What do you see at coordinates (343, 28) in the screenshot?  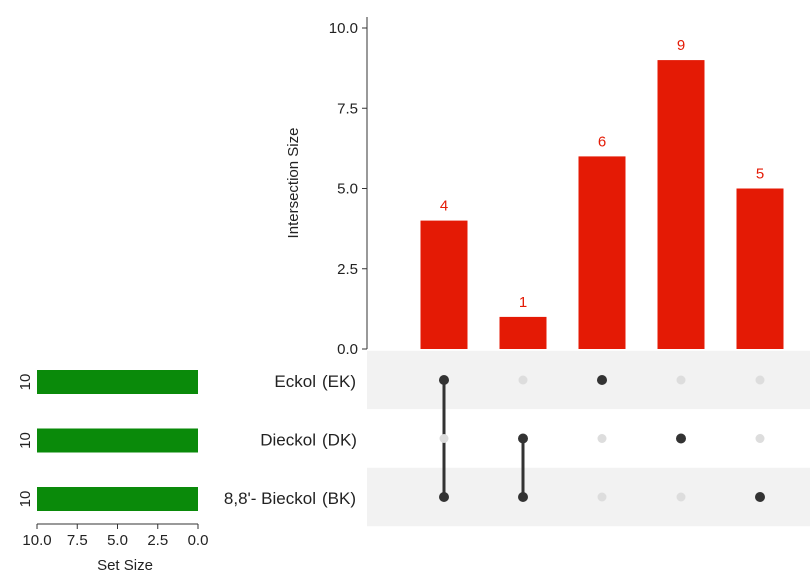 I see `y-tick-label: 10.0` at bounding box center [343, 28].